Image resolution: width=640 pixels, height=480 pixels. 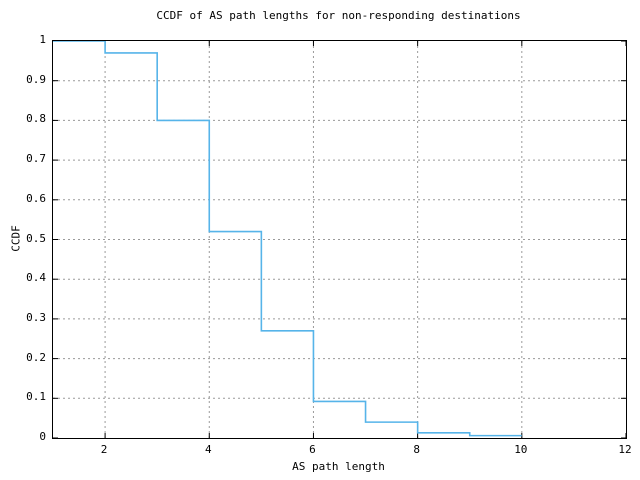 What do you see at coordinates (625, 449) in the screenshot?
I see `x-tick-label-12: 12` at bounding box center [625, 449].